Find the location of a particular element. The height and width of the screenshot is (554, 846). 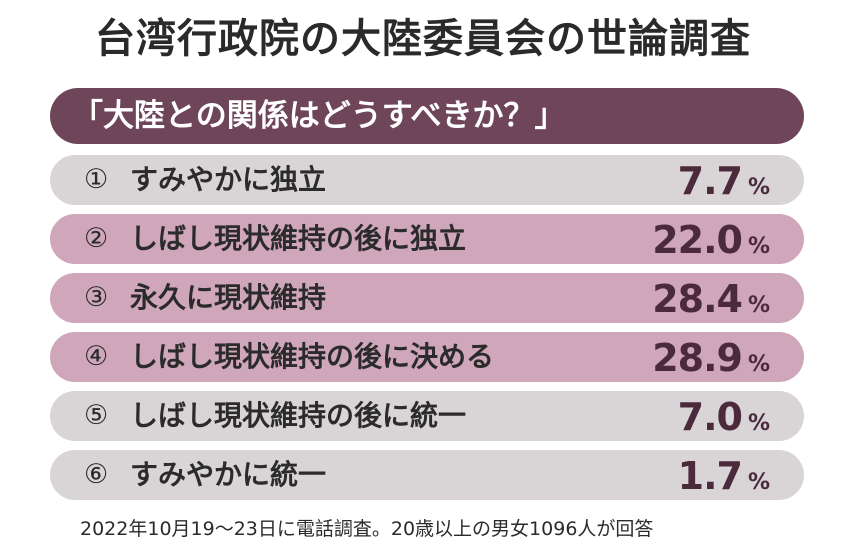

value-number: 28.4 is located at coordinates (697, 299).